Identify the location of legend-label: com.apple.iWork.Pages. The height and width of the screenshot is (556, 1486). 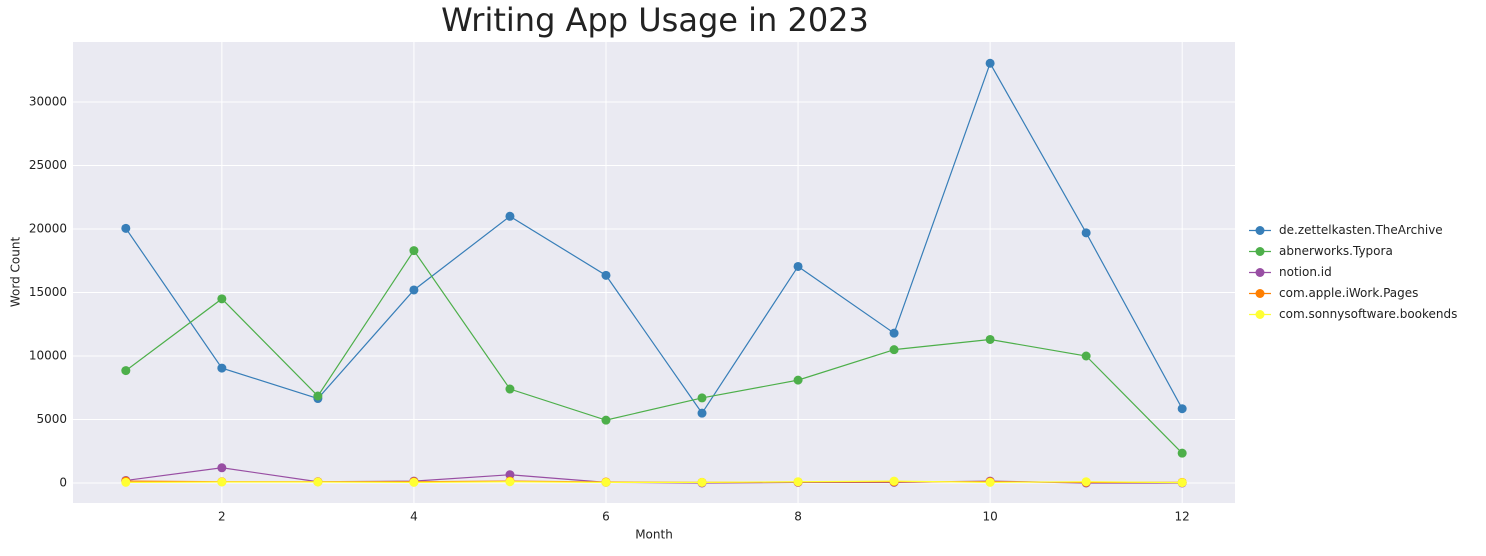
(1348, 293).